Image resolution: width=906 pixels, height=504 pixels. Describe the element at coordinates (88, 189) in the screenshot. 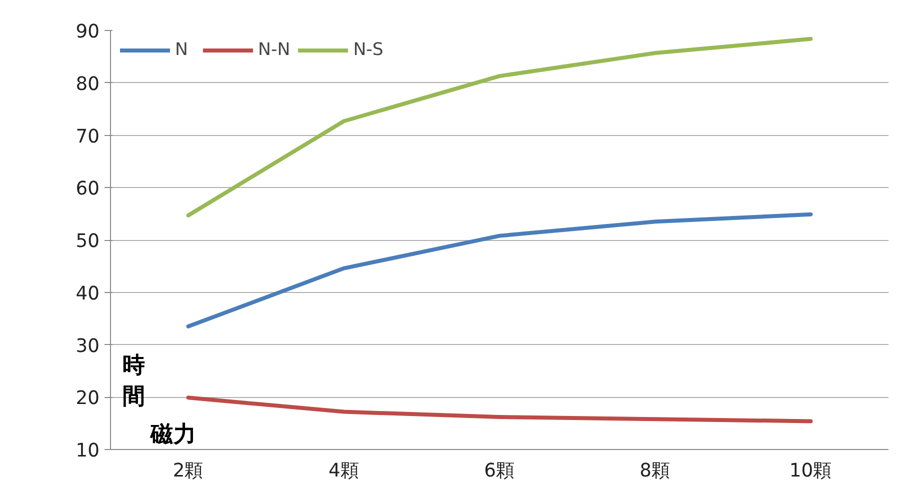

I see `y-tick-label: 60` at that location.